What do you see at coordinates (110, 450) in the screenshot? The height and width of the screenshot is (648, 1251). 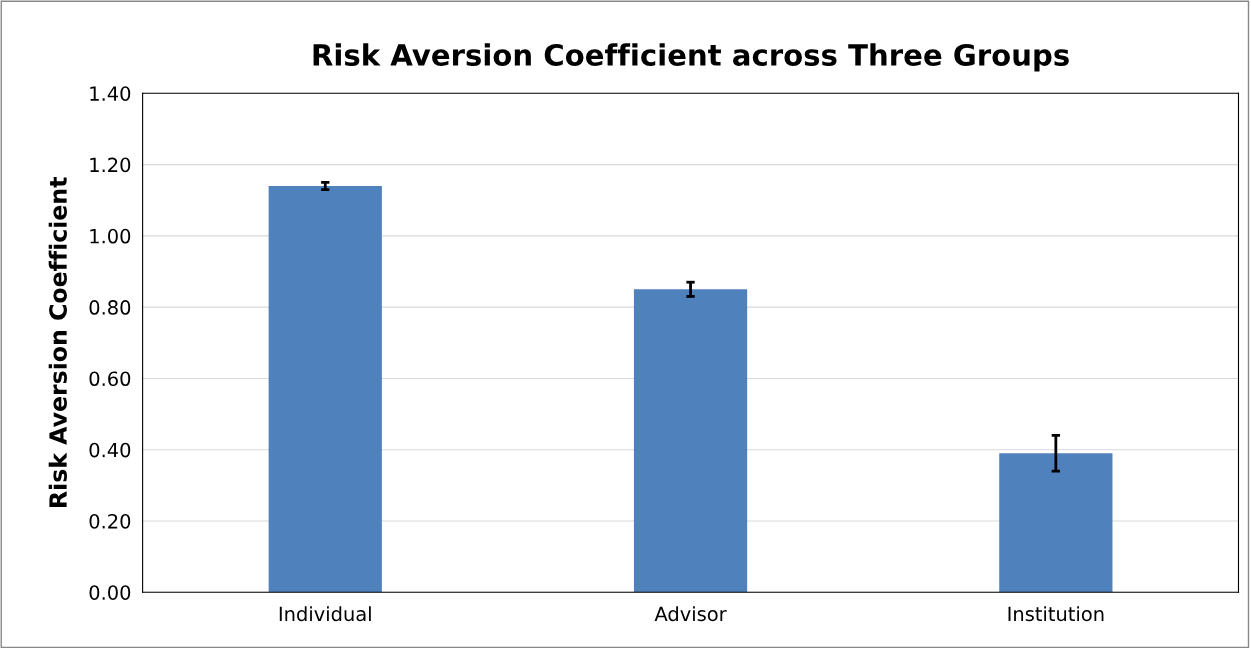 I see `y-tick-label: 0.40` at bounding box center [110, 450].